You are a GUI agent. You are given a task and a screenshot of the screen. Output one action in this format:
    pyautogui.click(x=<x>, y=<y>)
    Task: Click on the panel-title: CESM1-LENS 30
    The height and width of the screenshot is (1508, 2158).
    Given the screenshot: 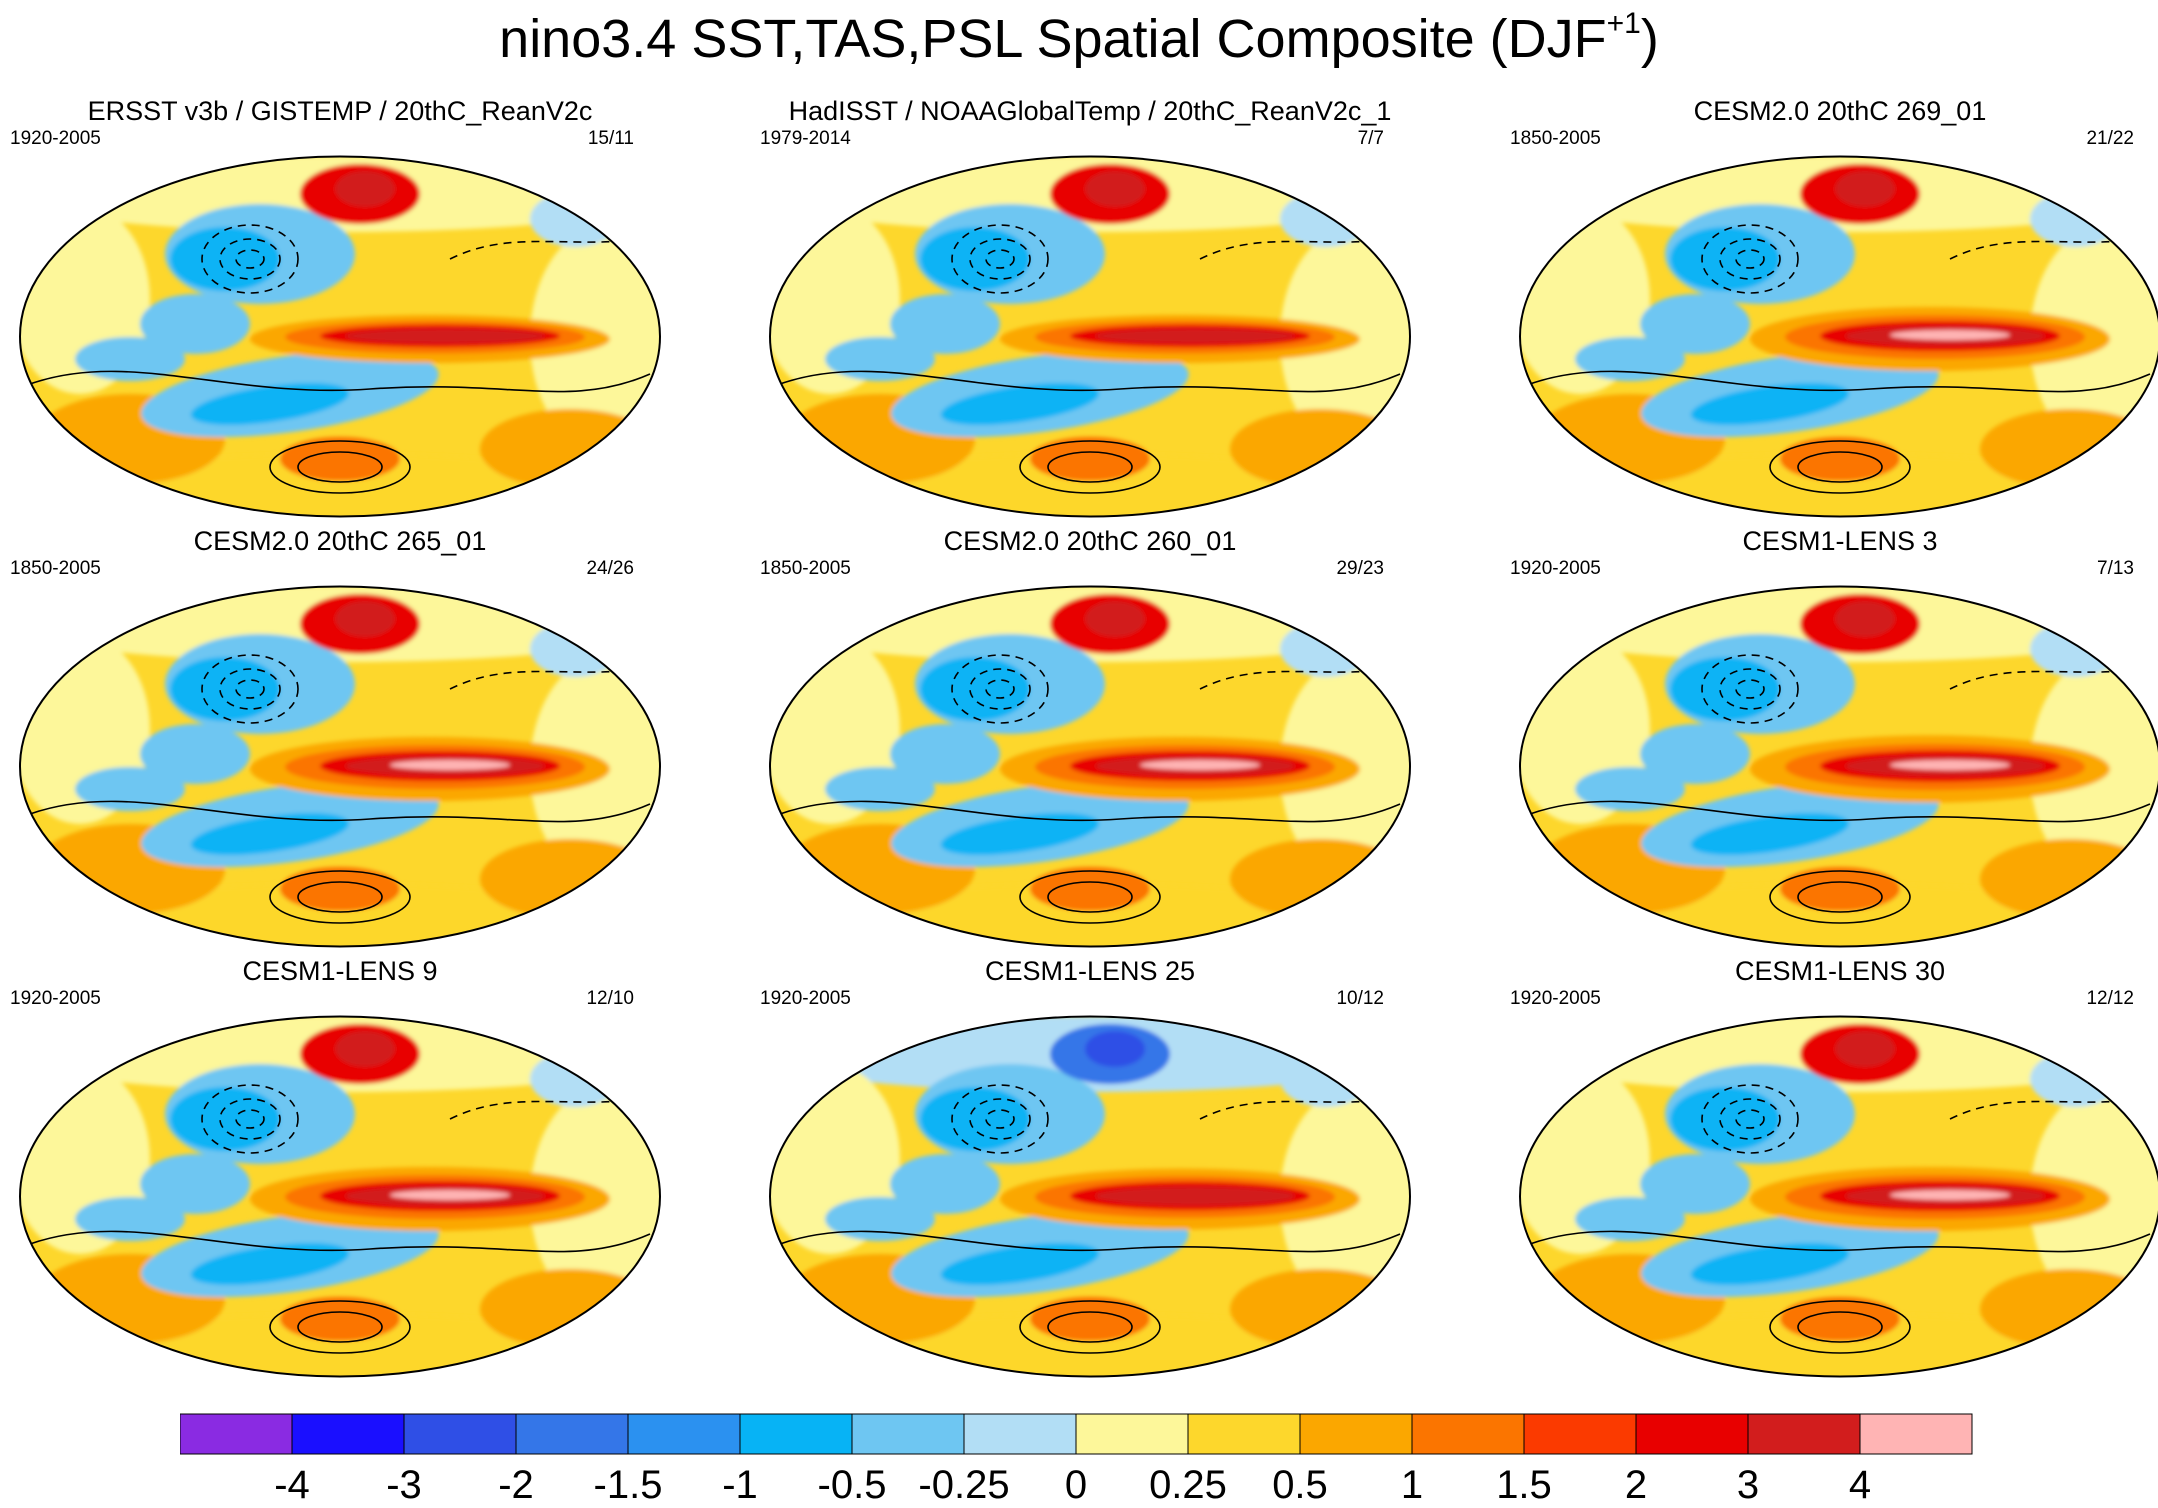 What is the action you would take?
    pyautogui.click(x=1840, y=971)
    